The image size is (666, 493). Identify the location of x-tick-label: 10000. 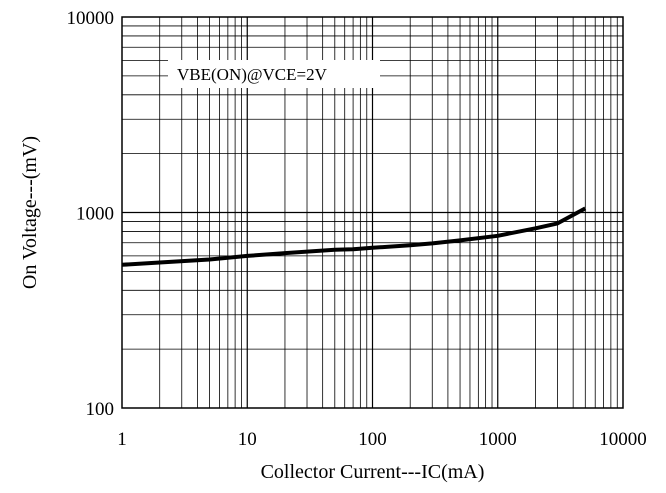
(623, 439).